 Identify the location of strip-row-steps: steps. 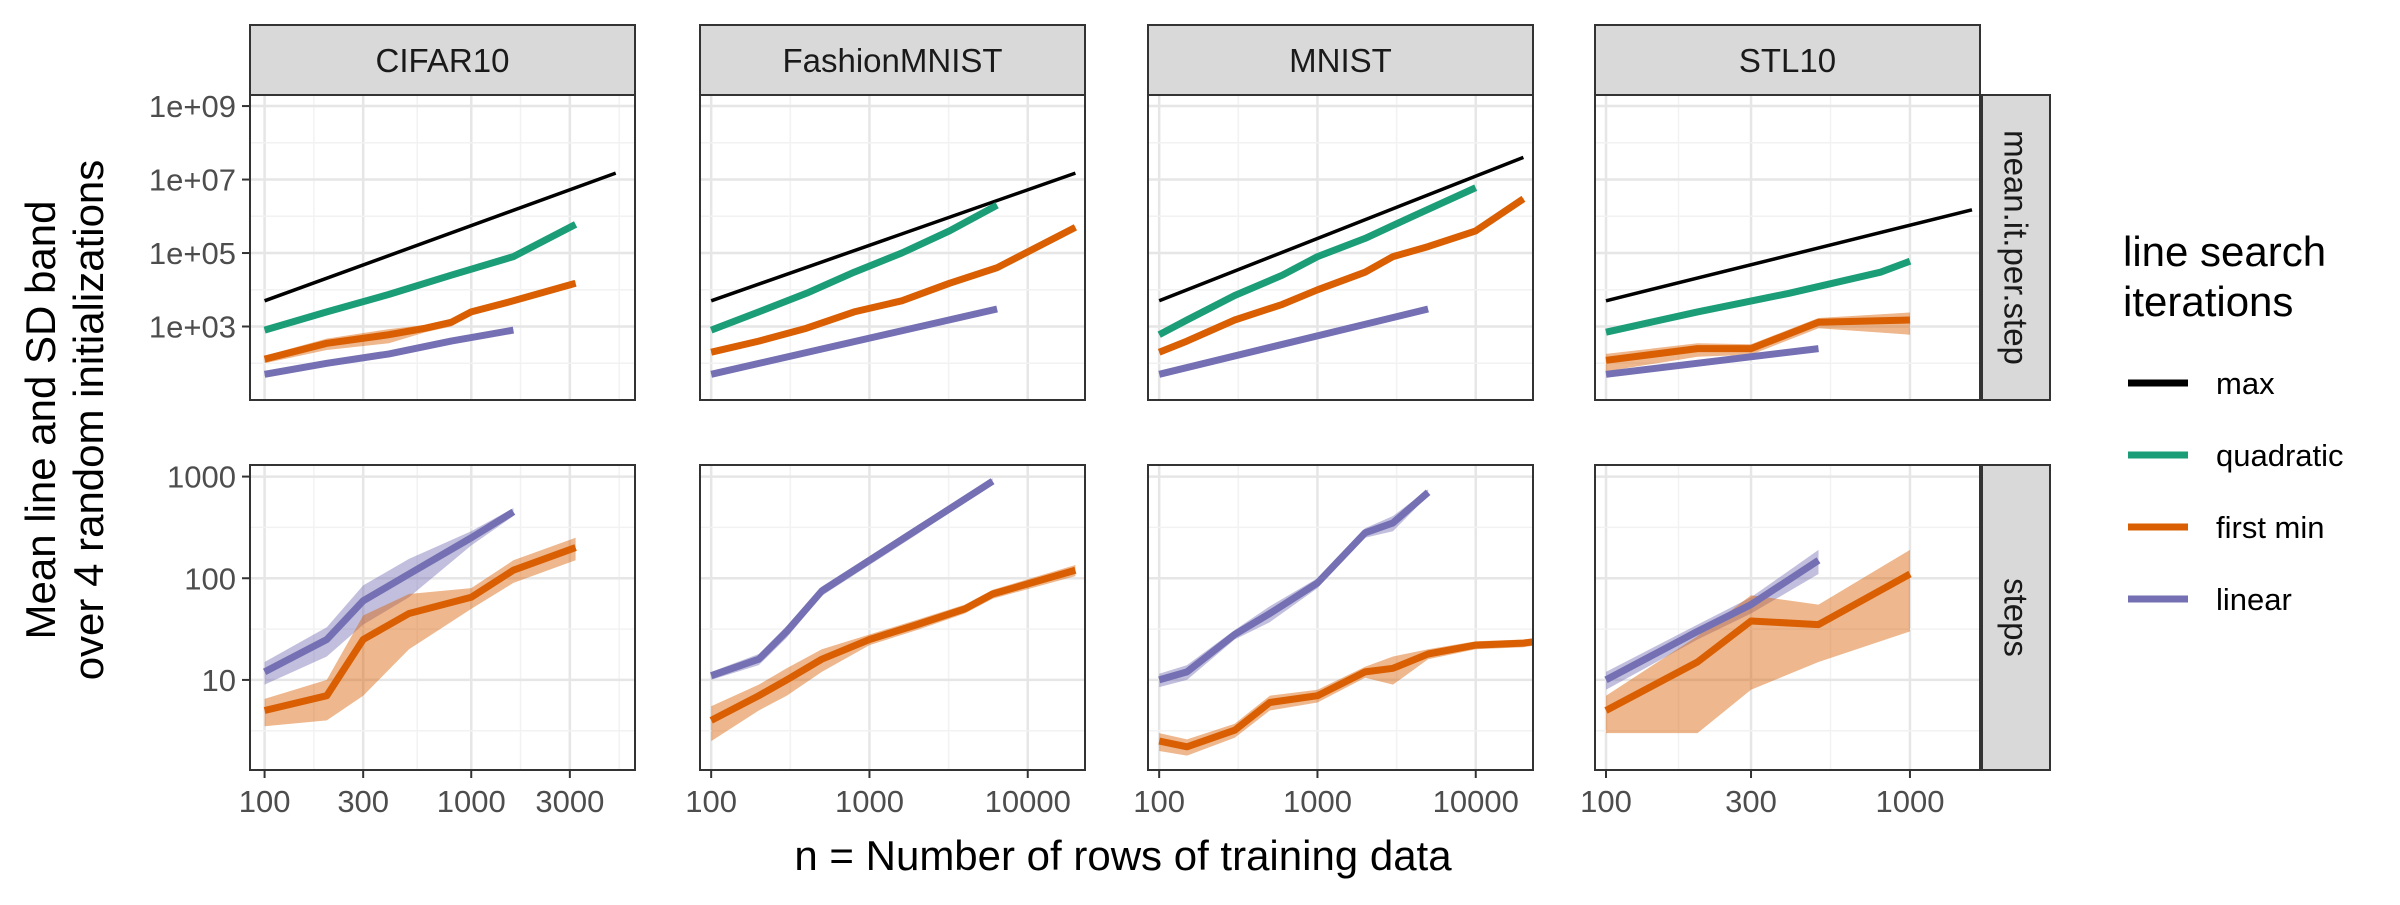
(2016, 617).